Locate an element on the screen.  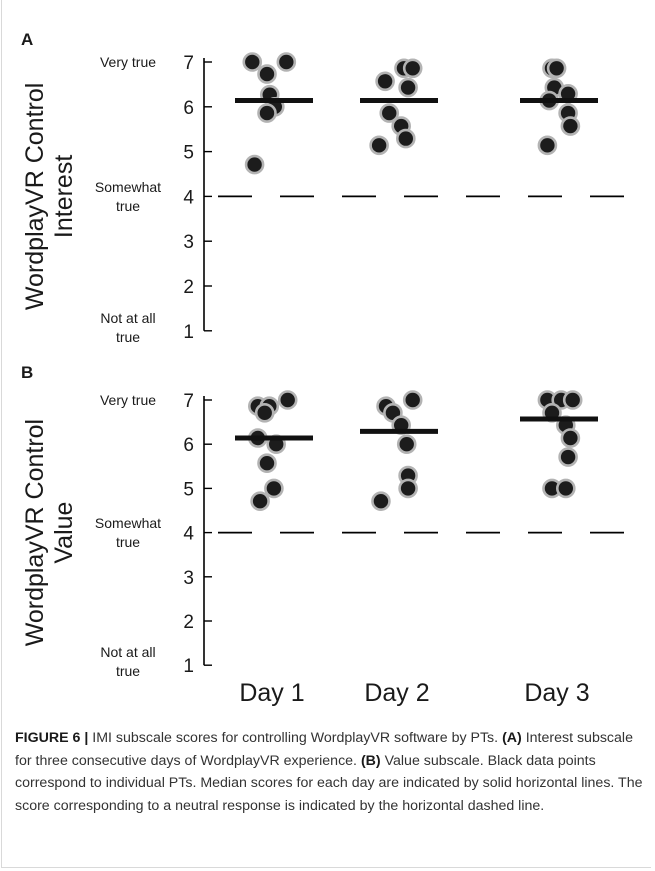
panel-label: B is located at coordinates (27, 372).